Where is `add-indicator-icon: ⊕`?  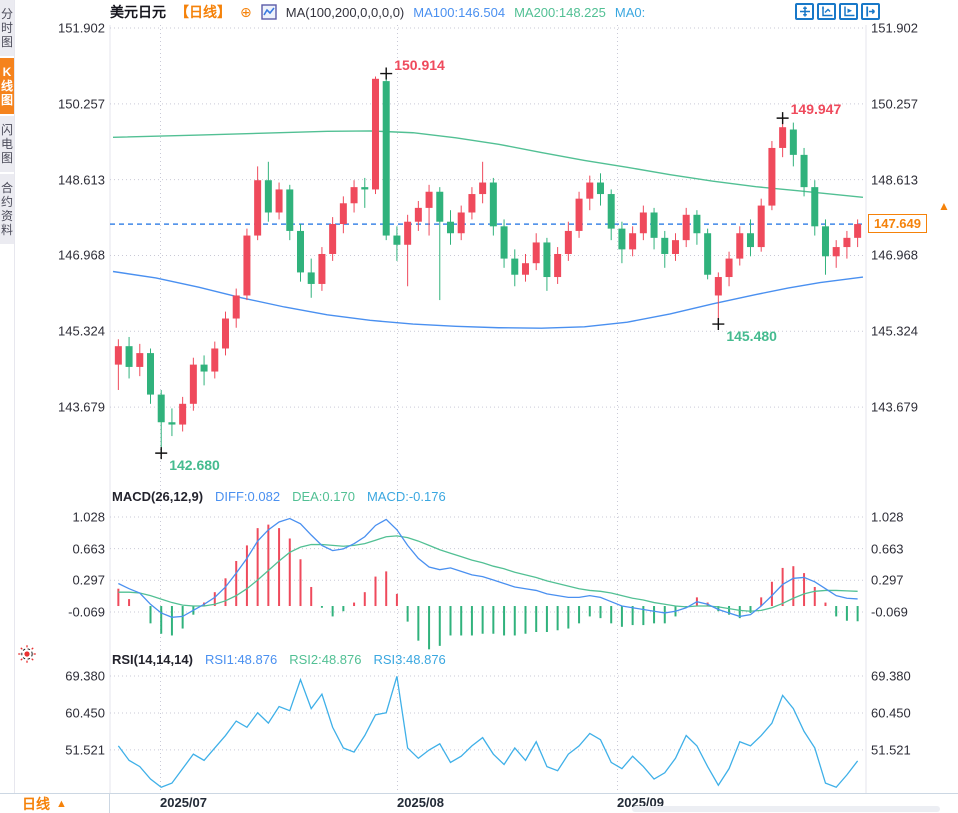 add-indicator-icon: ⊕ is located at coordinates (246, 12).